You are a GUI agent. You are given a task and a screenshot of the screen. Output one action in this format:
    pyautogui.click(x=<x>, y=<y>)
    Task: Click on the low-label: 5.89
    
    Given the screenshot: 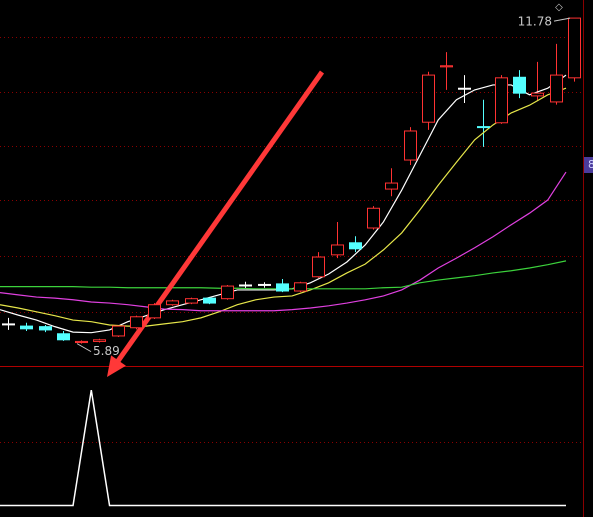 What is the action you would take?
    pyautogui.click(x=106, y=351)
    